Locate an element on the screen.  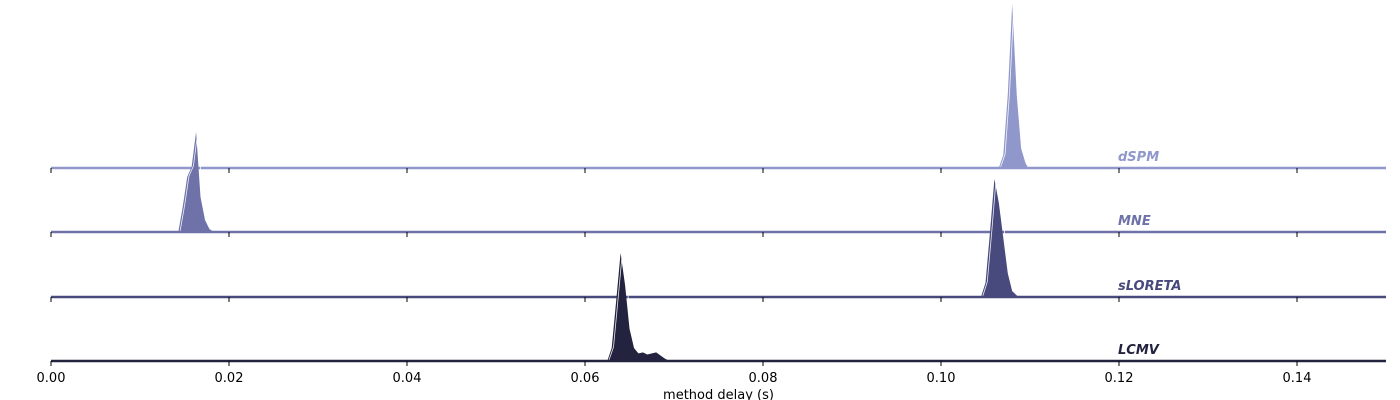
density-area-sloreta is located at coordinates (1000, 238).